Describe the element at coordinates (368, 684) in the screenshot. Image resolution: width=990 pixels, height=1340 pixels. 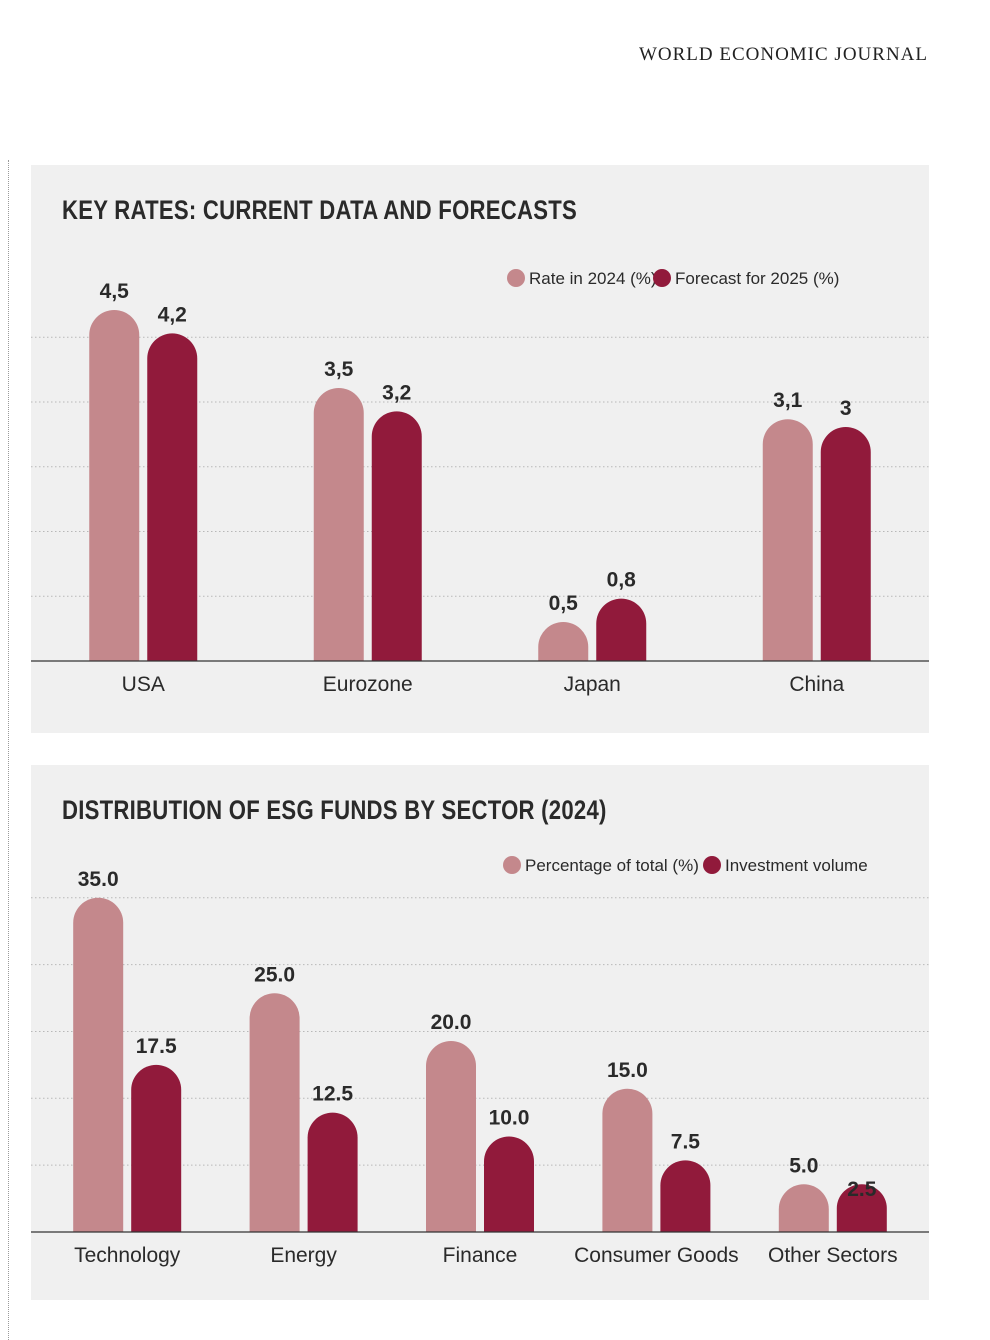
I see `category-label: Eurozone` at that location.